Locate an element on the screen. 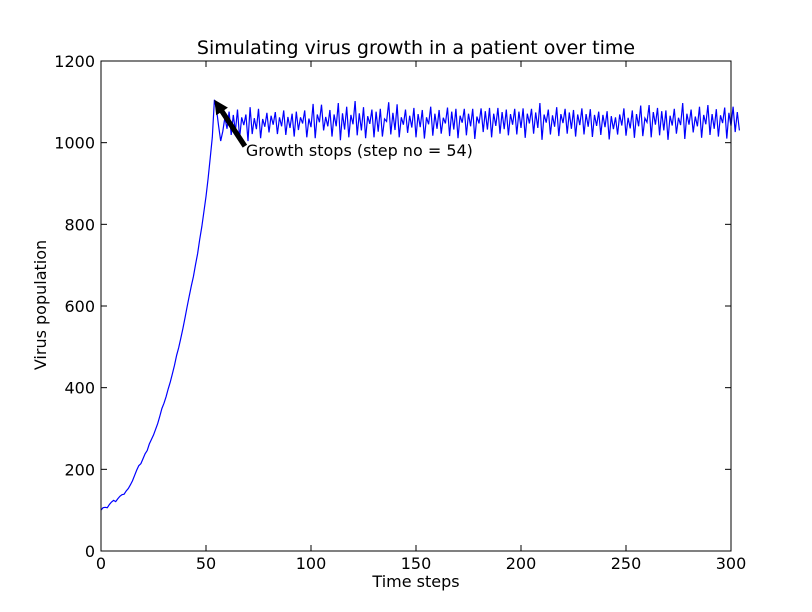 This screenshot has width=812, height=612. y-tick-label: 1200 is located at coordinates (74, 61).